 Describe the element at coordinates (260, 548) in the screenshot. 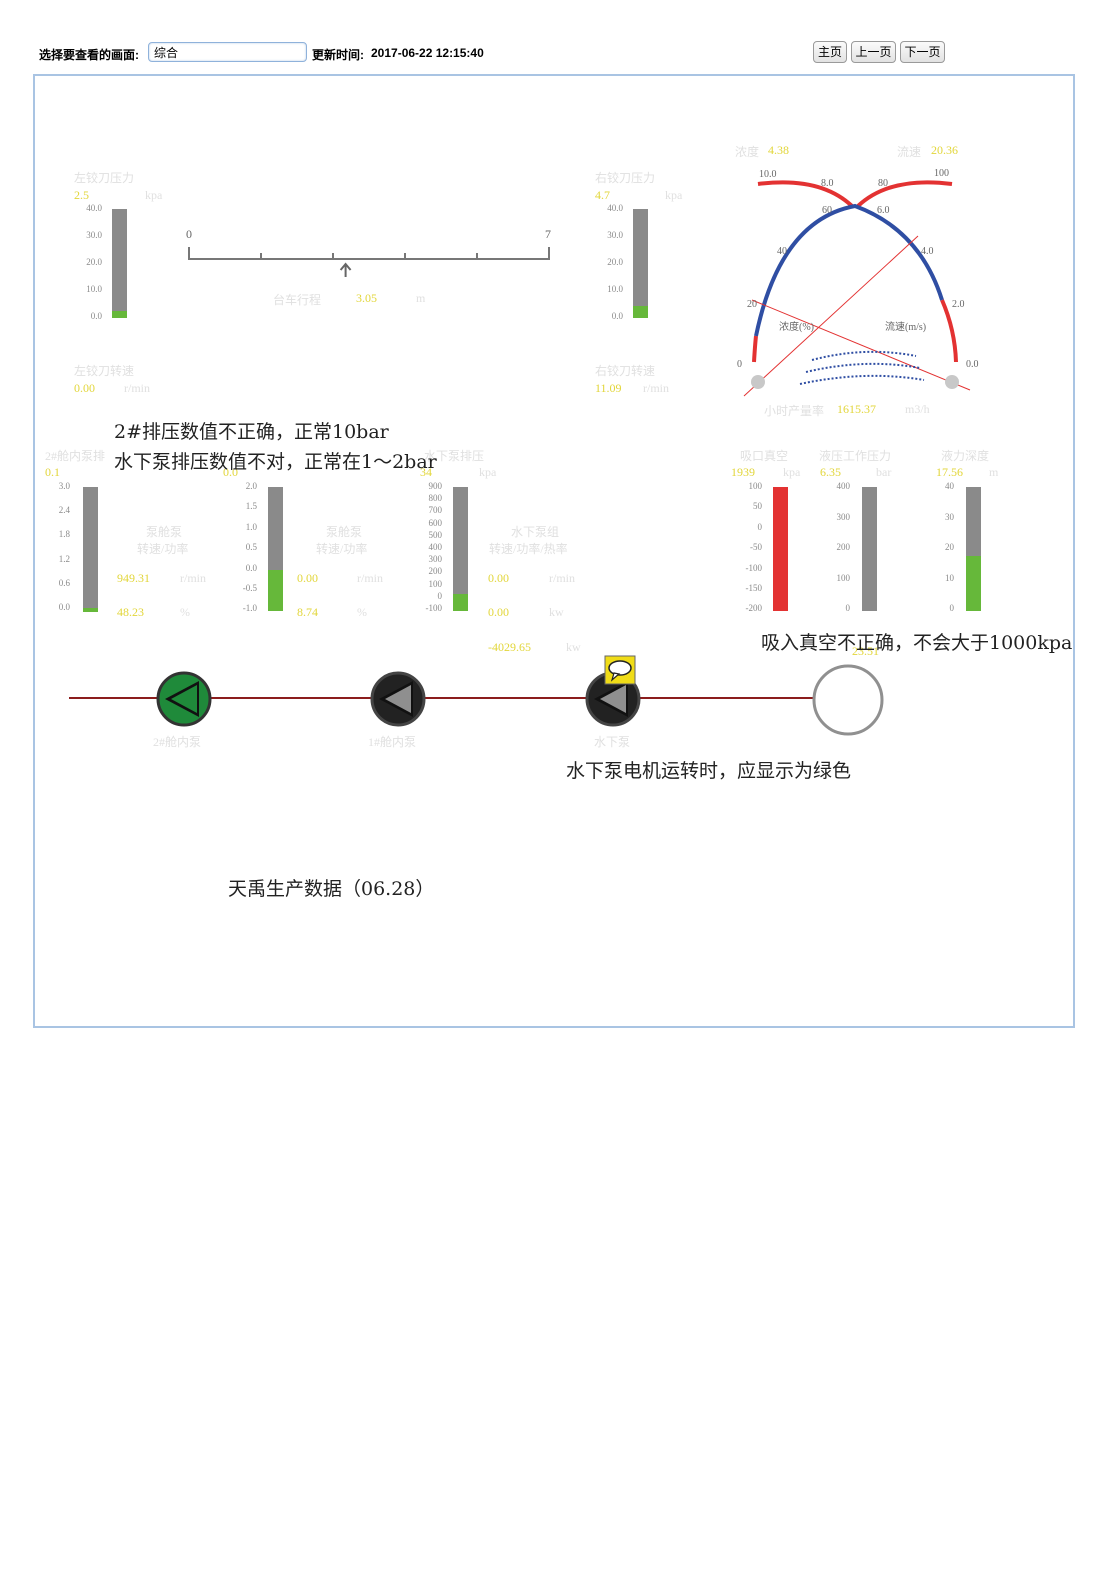

I see `p1-discharge-gauge: 2.0 1.5 1.0 0.5 0.0 -0.5 -1.0` at that location.